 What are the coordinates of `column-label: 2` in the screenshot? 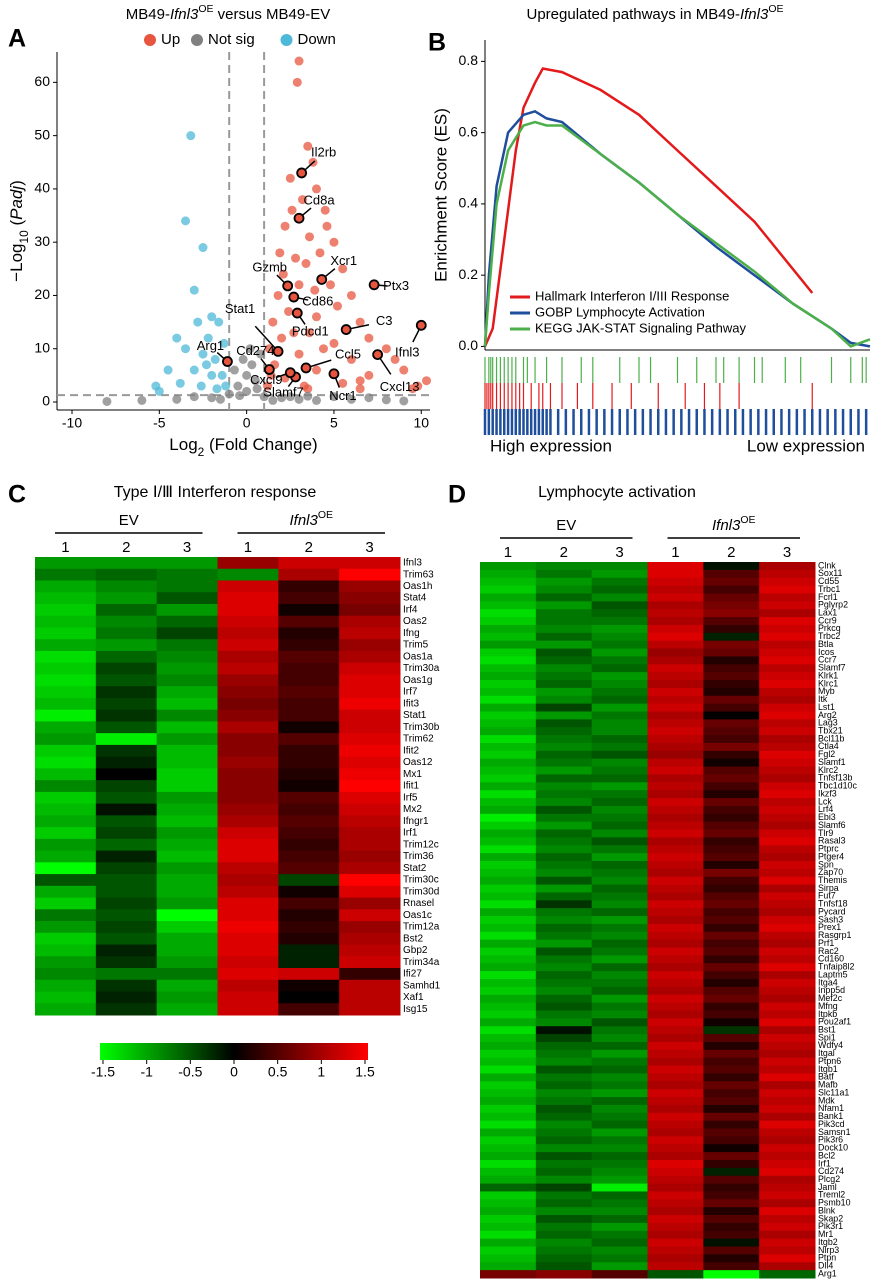 It's located at (731, 552).